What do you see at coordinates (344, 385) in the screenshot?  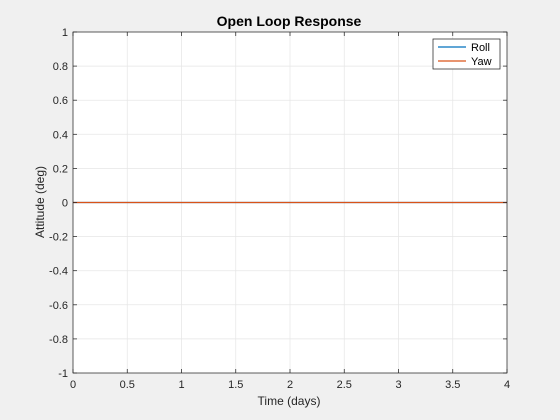 I see `x-tick-label: 2.5` at bounding box center [344, 385].